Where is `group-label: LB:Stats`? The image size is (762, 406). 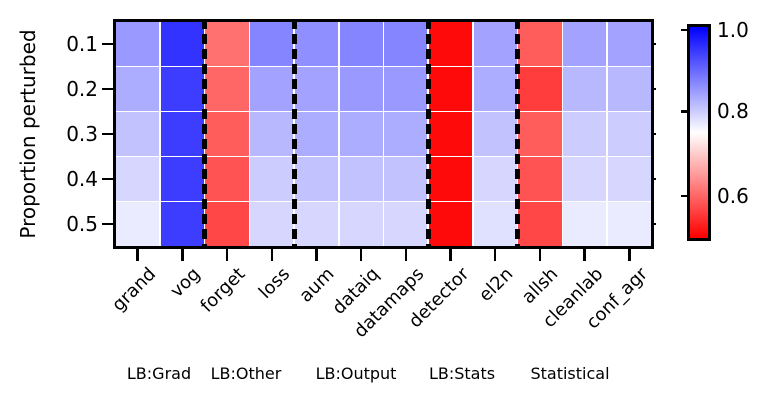 group-label: LB:Stats is located at coordinates (462, 373).